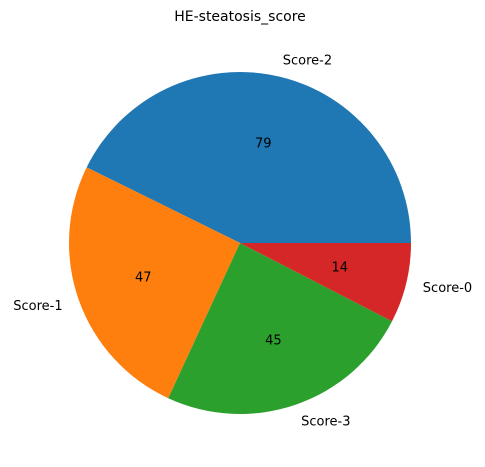 The image size is (485, 467). What do you see at coordinates (143, 278) in the screenshot?
I see `slice-value-score-1: 47` at bounding box center [143, 278].